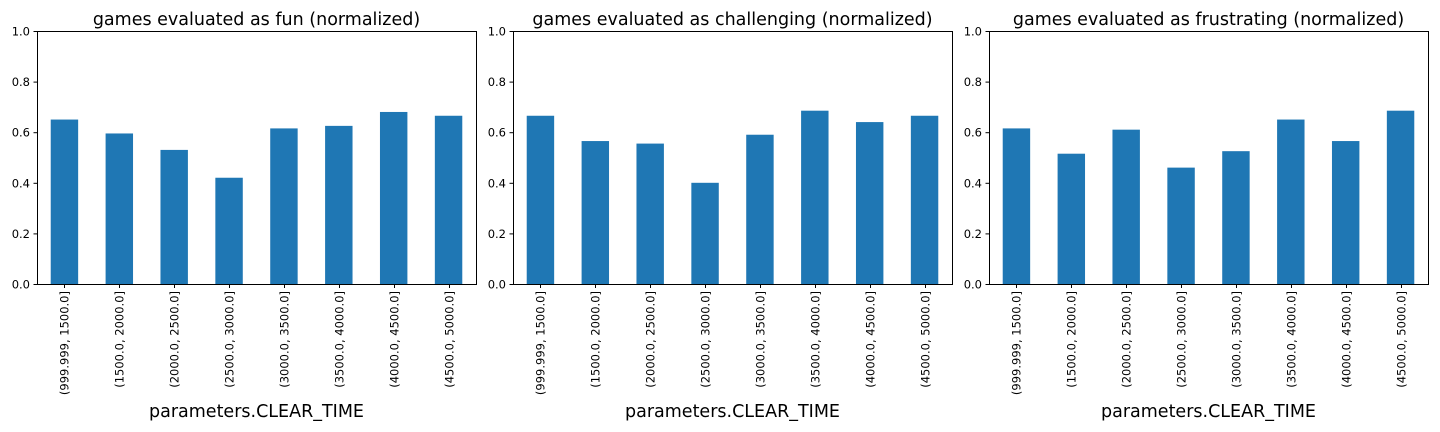 Image resolution: width=1440 pixels, height=432 pixels. Describe the element at coordinates (256, 20) in the screenshot. I see `chart-title: games evaluated as fun (normalized)` at that location.